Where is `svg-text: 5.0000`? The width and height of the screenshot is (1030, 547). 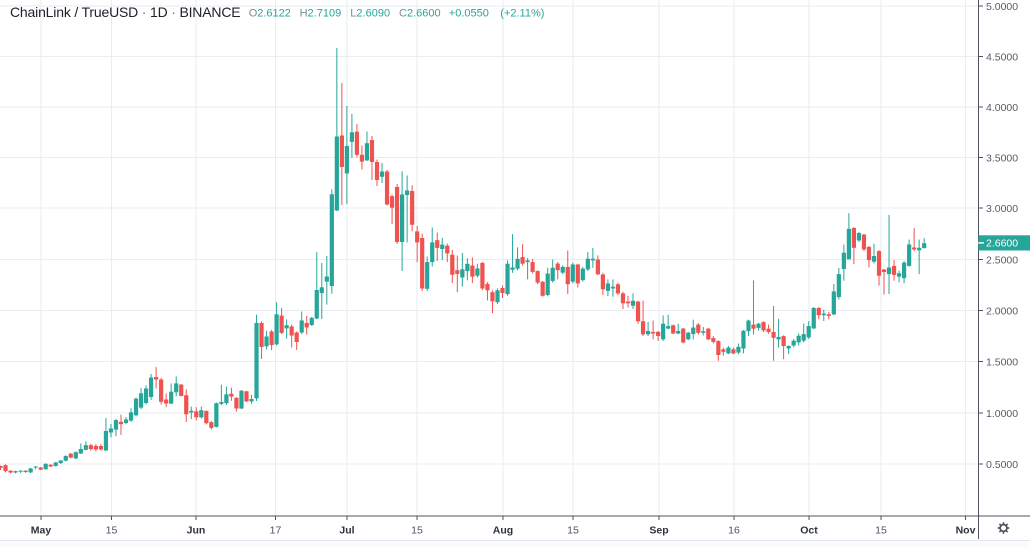 svg-text: 5.0000 is located at coordinates (1002, 7).